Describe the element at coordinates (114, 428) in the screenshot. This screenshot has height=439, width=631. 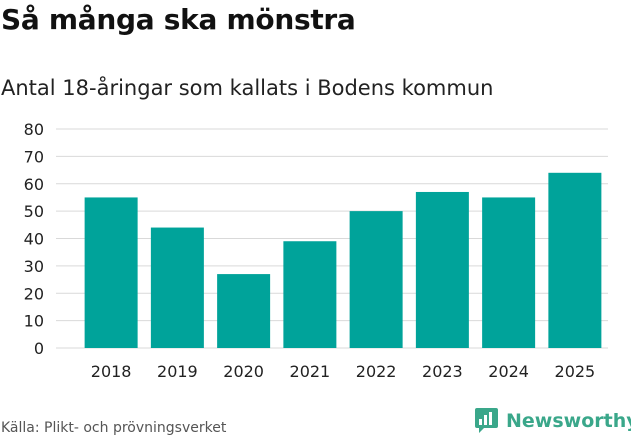
I see `source-note: Källa: Plikt- och prövningsverket` at that location.